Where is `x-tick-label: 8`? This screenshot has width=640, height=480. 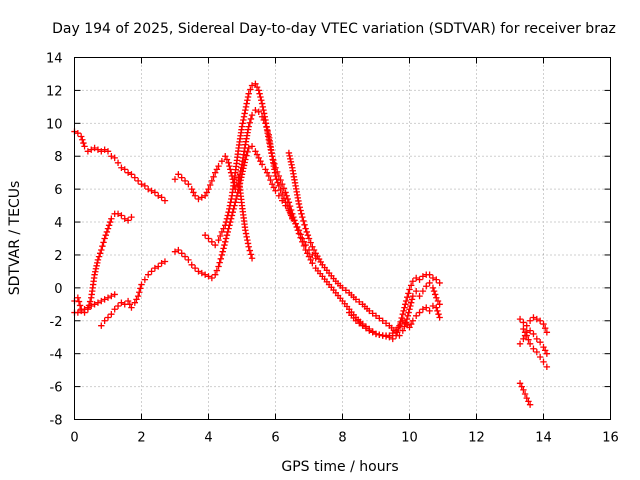
x-tick-label: 8 is located at coordinates (342, 438).